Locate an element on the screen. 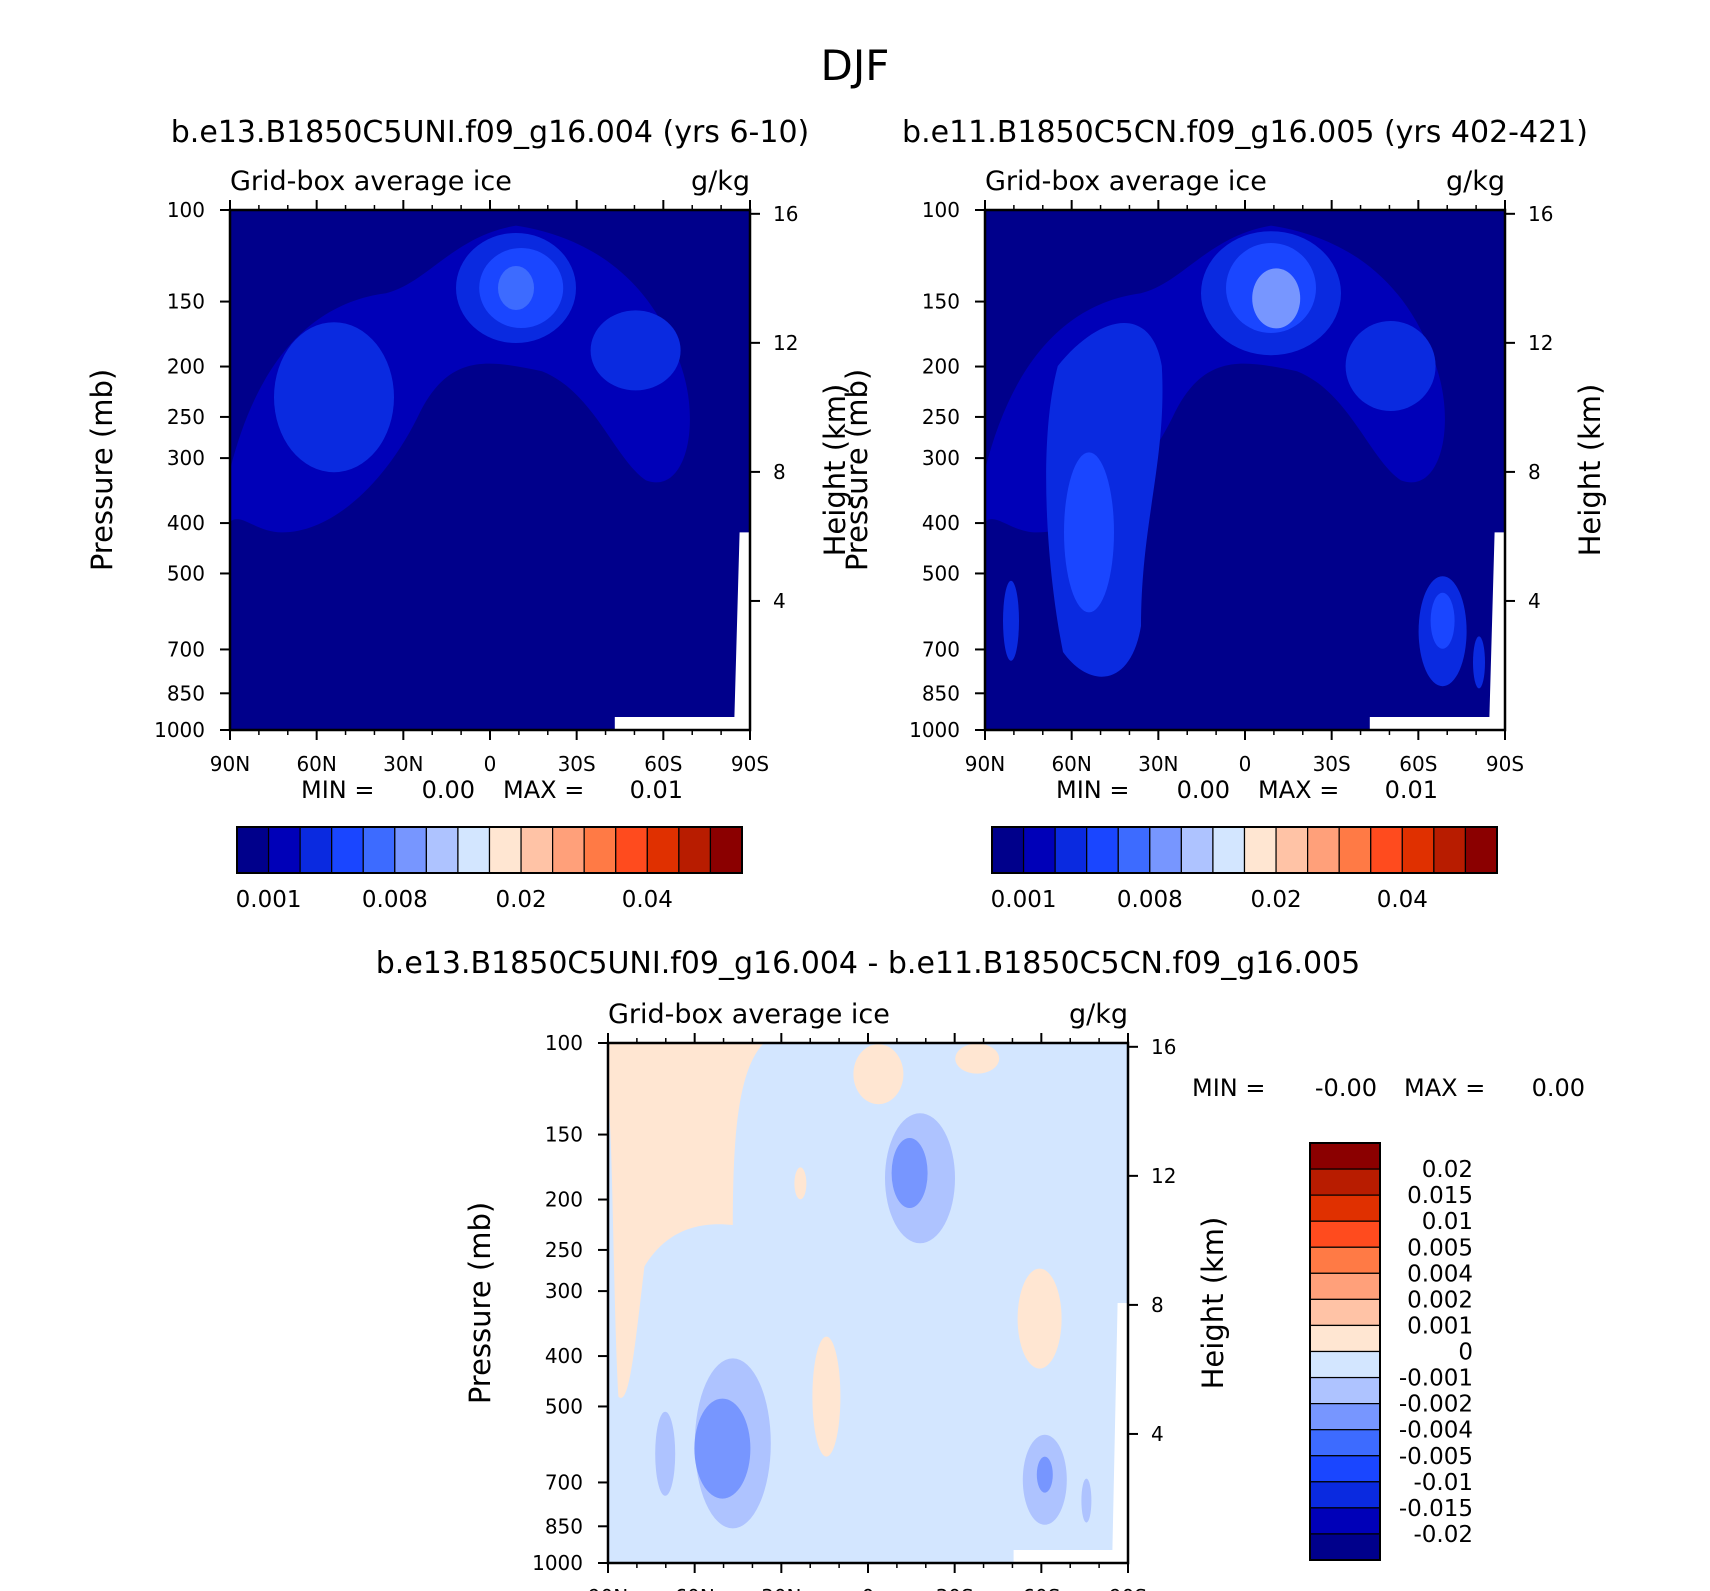  colorbar-label: -0.01 is located at coordinates (1443, 1483).